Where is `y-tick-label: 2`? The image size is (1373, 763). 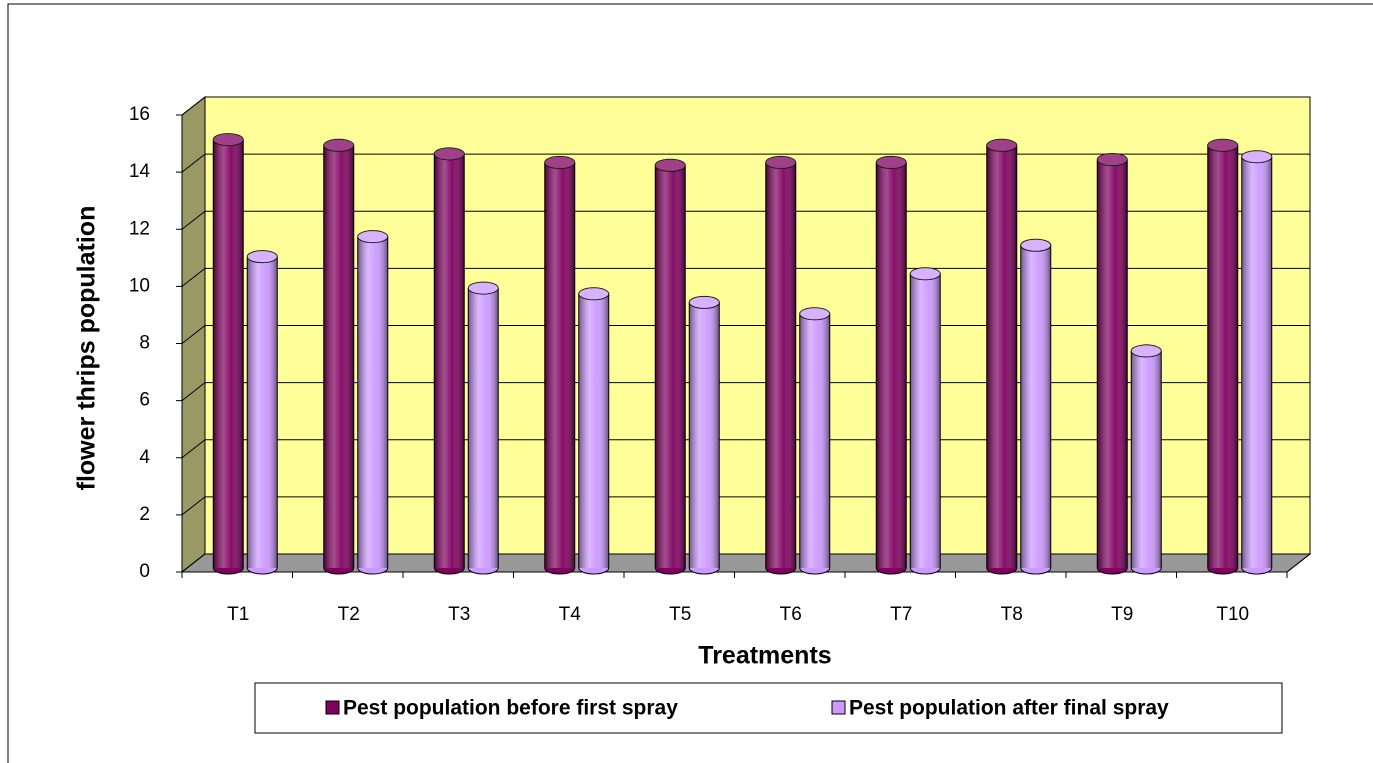
y-tick-label: 2 is located at coordinates (144, 514).